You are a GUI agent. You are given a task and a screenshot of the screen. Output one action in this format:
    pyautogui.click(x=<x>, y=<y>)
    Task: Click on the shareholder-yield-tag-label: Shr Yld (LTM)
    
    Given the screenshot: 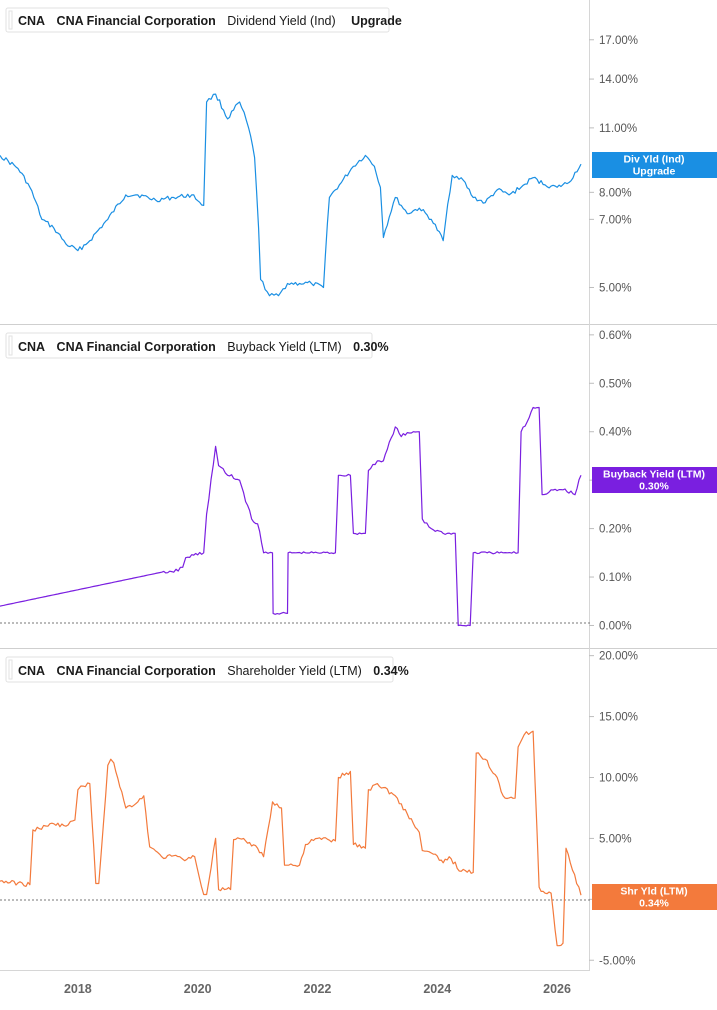 What is the action you would take?
    pyautogui.click(x=653, y=892)
    